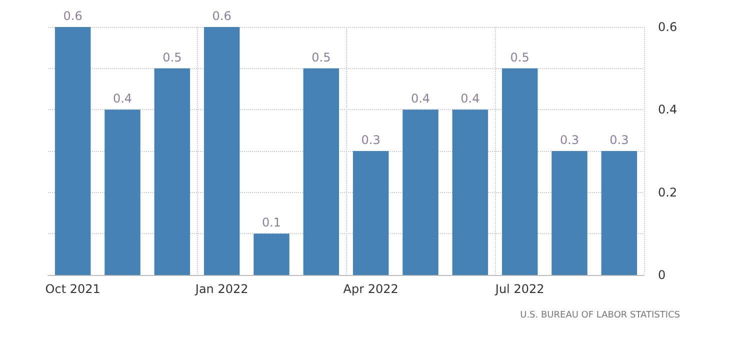 The image size is (730, 348). Describe the element at coordinates (662, 275) in the screenshot. I see `y-tick-label: 0` at that location.